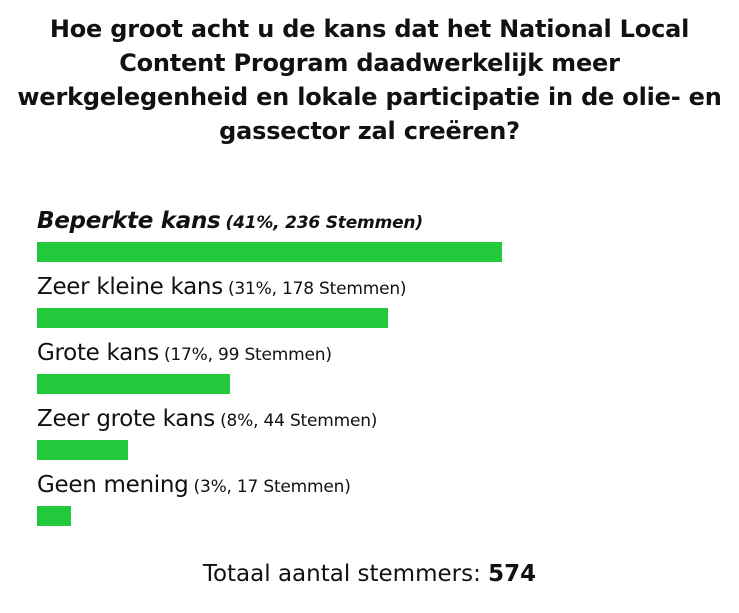  What do you see at coordinates (317, 289) in the screenshot?
I see `option-stats: (31%, 178 Stemmen)` at bounding box center [317, 289].